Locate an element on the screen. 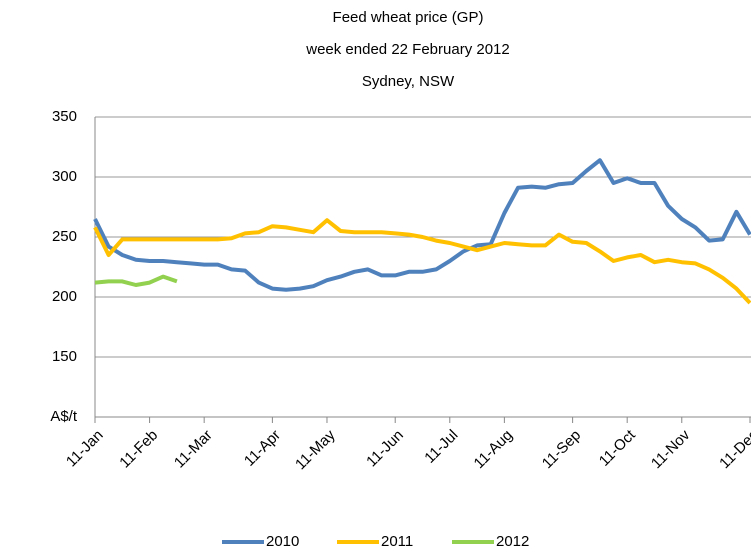 This screenshot has height=554, width=751. y-tick-label: 200 is located at coordinates (64, 296).